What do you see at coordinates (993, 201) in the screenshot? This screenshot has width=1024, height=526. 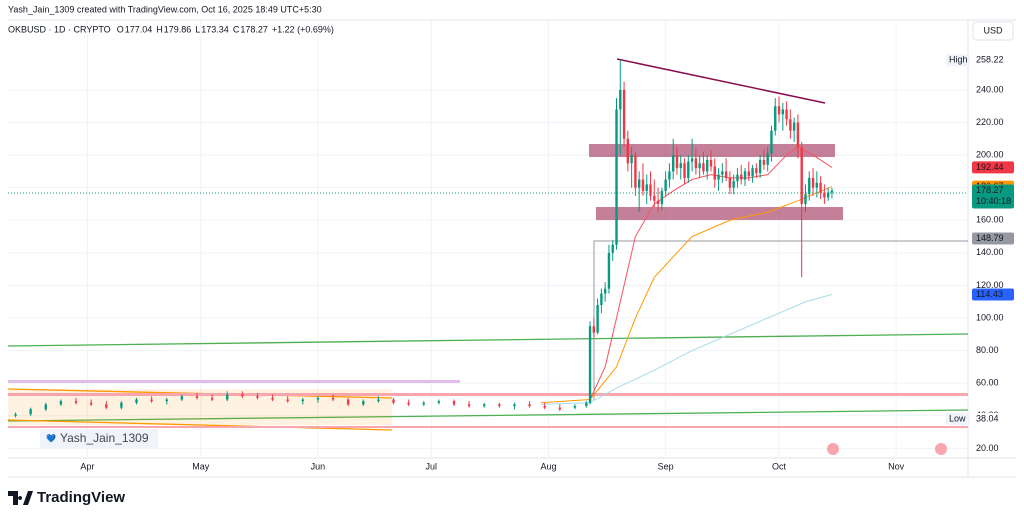 I see `countdown: 10:40:18` at bounding box center [993, 201].